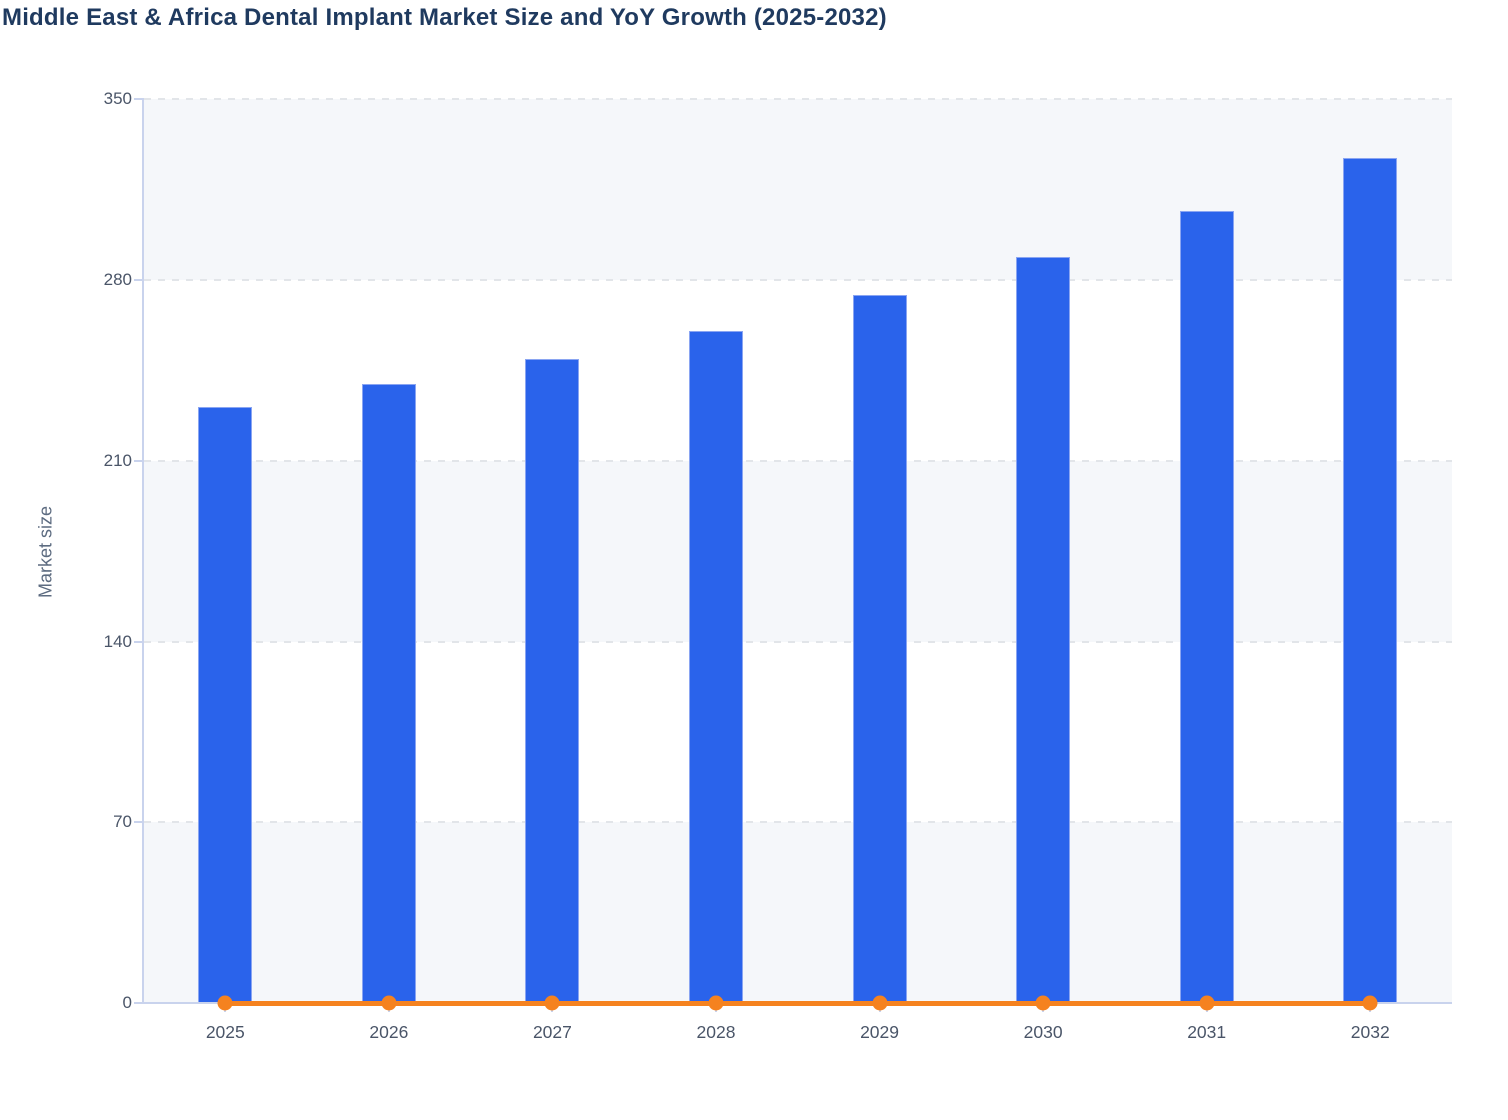 Image resolution: width=1508 pixels, height=1120 pixels. What do you see at coordinates (389, 1003) in the screenshot?
I see `yoy-marker-2026` at bounding box center [389, 1003].